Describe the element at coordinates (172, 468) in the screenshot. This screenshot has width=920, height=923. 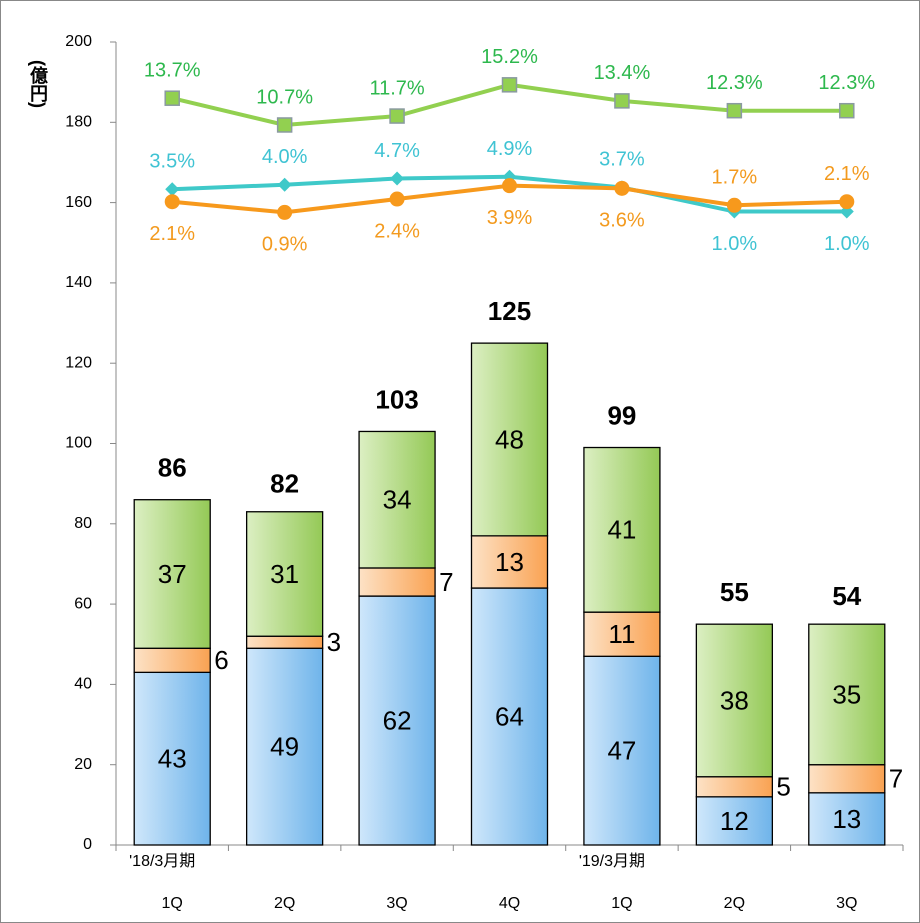
I see `bar-total-label: 86` at that location.